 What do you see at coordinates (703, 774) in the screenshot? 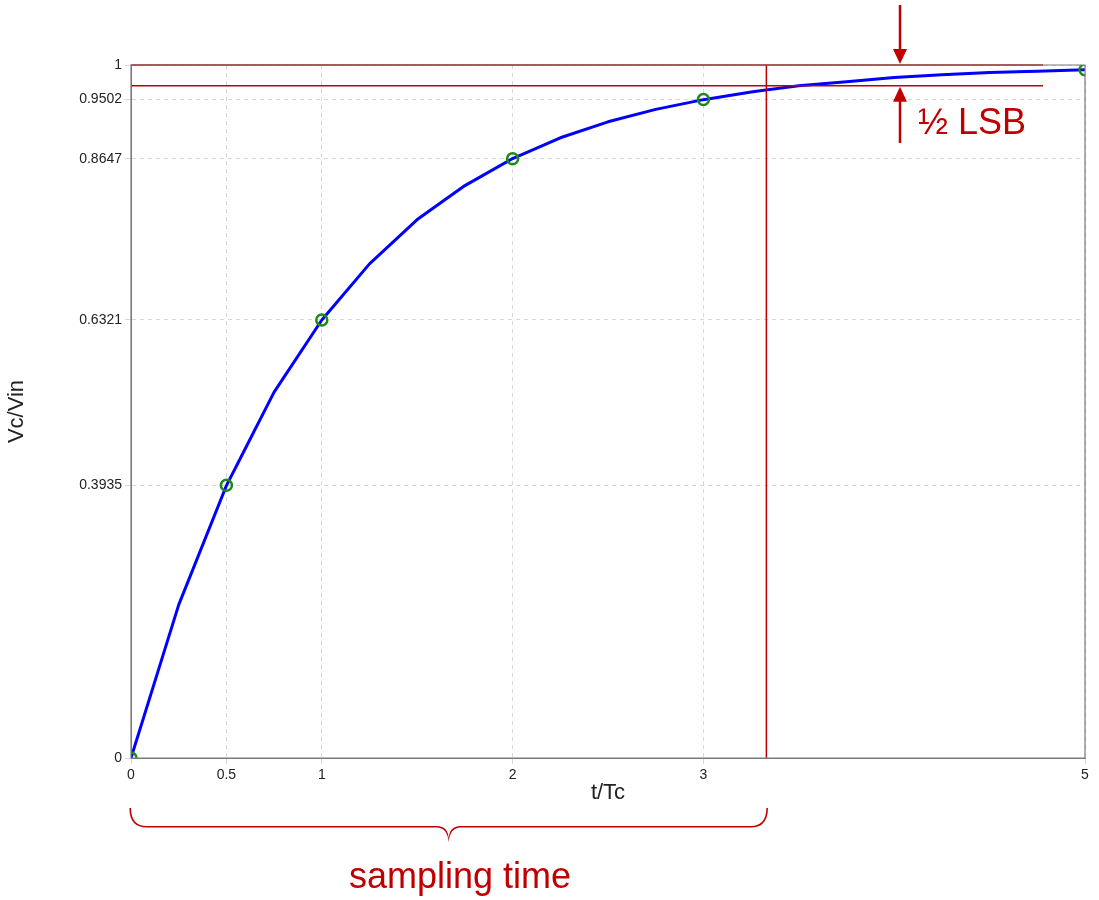
I see `x-tick-label: 3` at bounding box center [703, 774].